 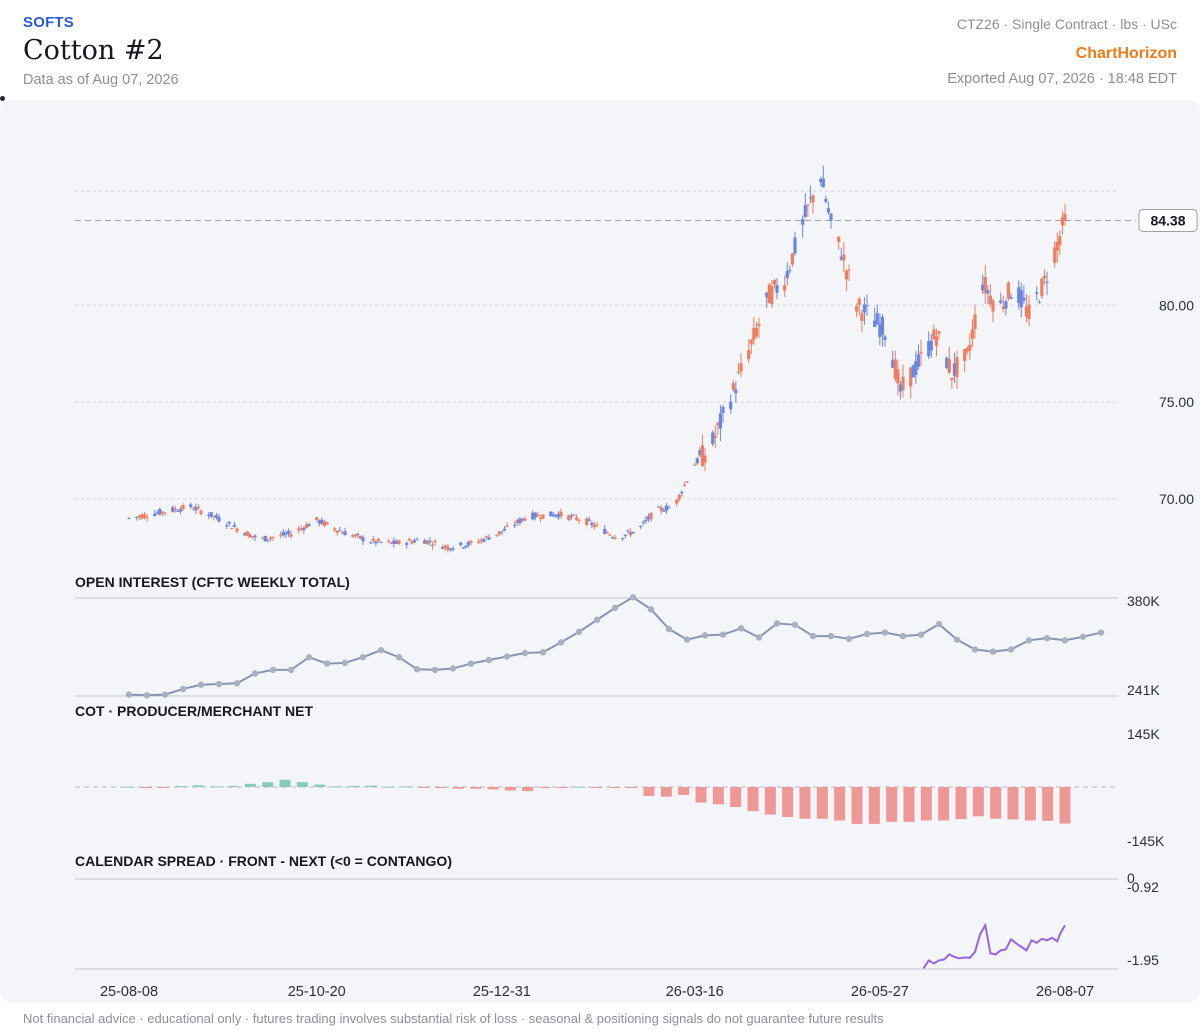 I want to click on oi-panel-title: OPEN INTEREST (CFTC WEEKLY TOTAL), so click(x=212, y=582).